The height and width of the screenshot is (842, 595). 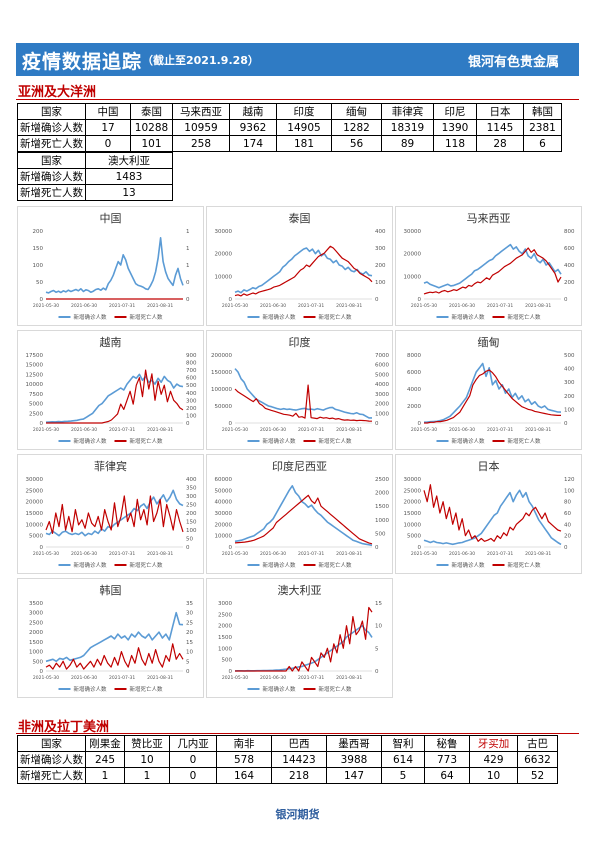 I want to click on cases-cell: 3988, so click(x=354, y=759).